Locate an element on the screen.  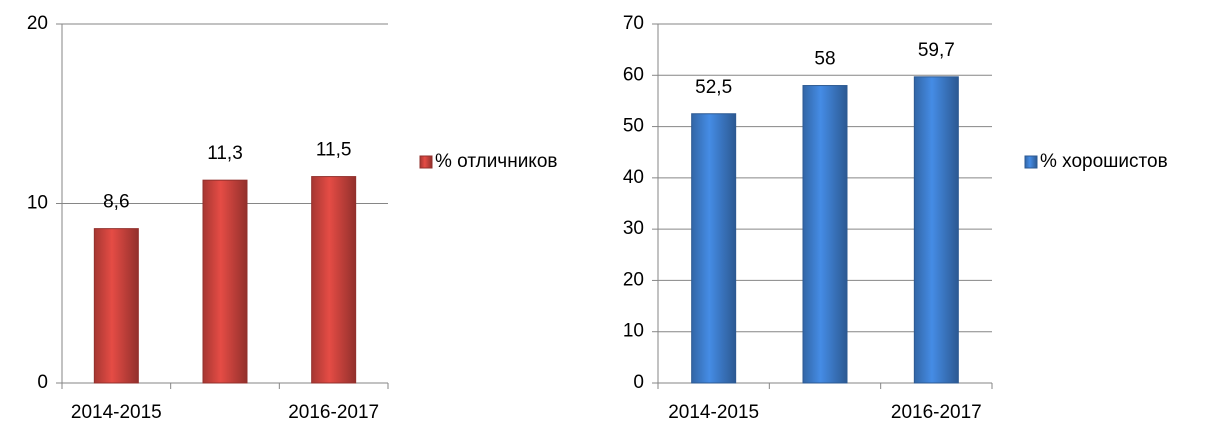
legend-label: % хорошистов is located at coordinates (1104, 161).